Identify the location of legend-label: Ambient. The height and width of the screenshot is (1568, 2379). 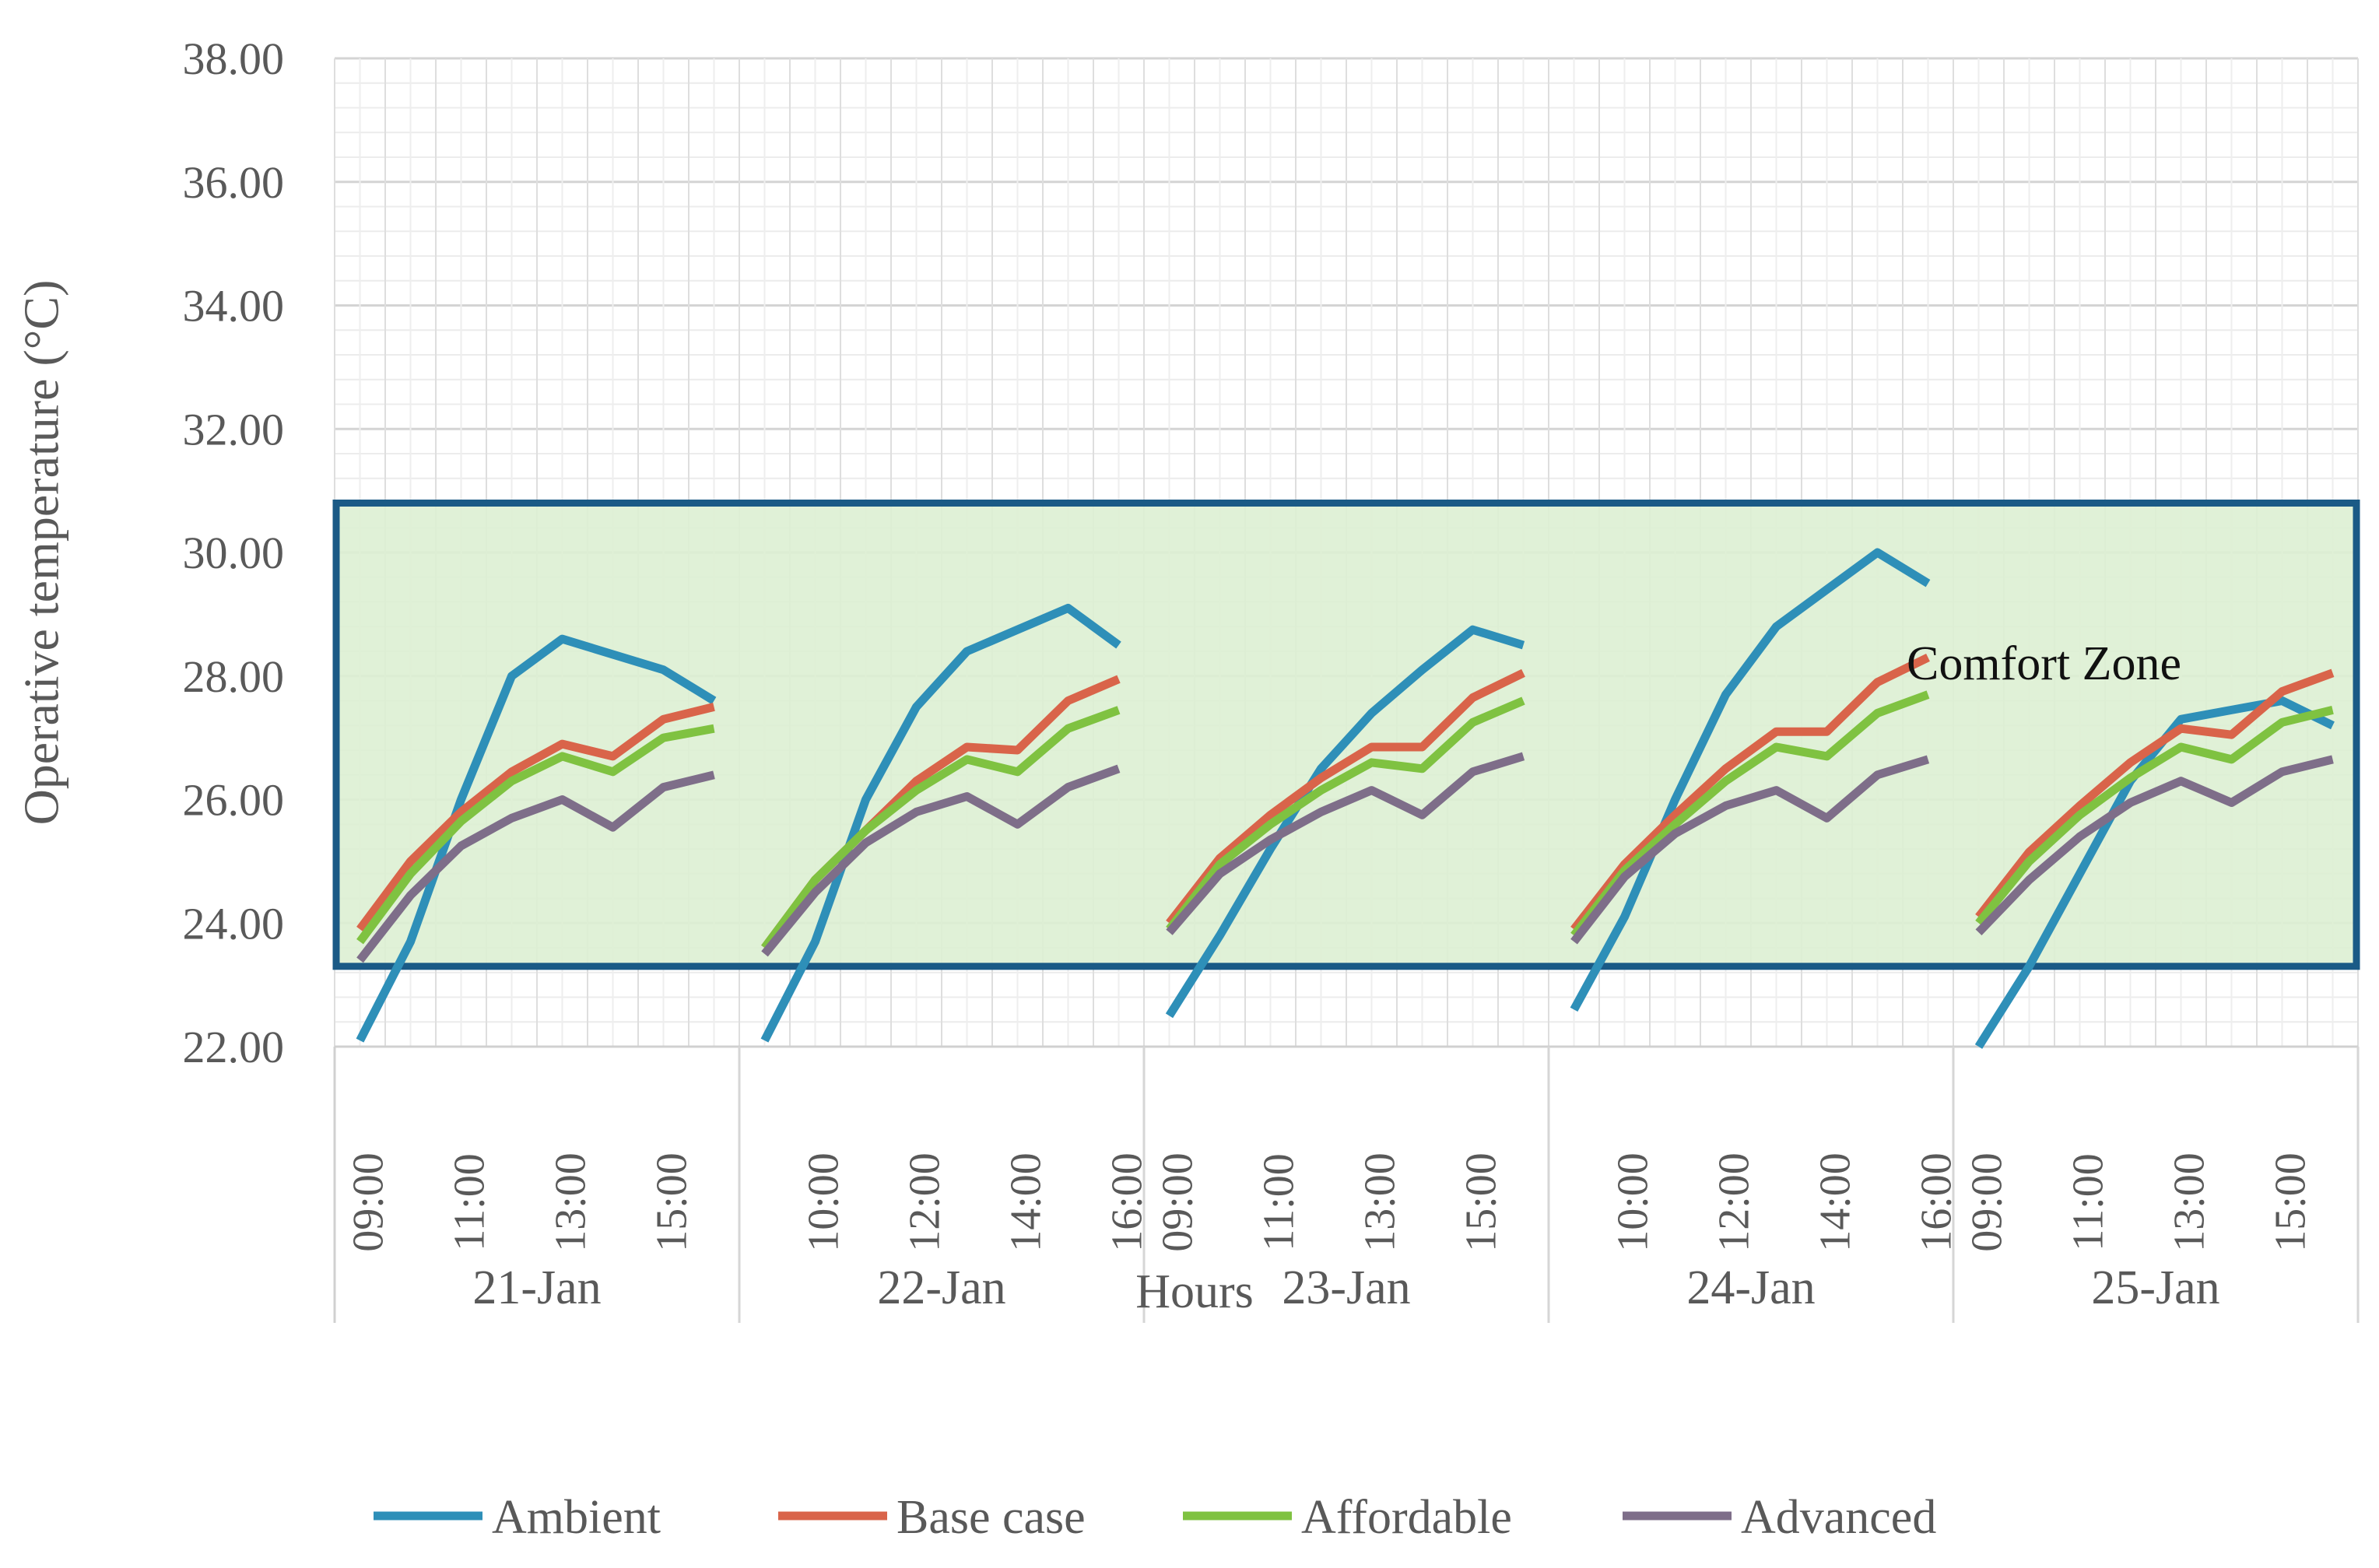
(576, 1517).